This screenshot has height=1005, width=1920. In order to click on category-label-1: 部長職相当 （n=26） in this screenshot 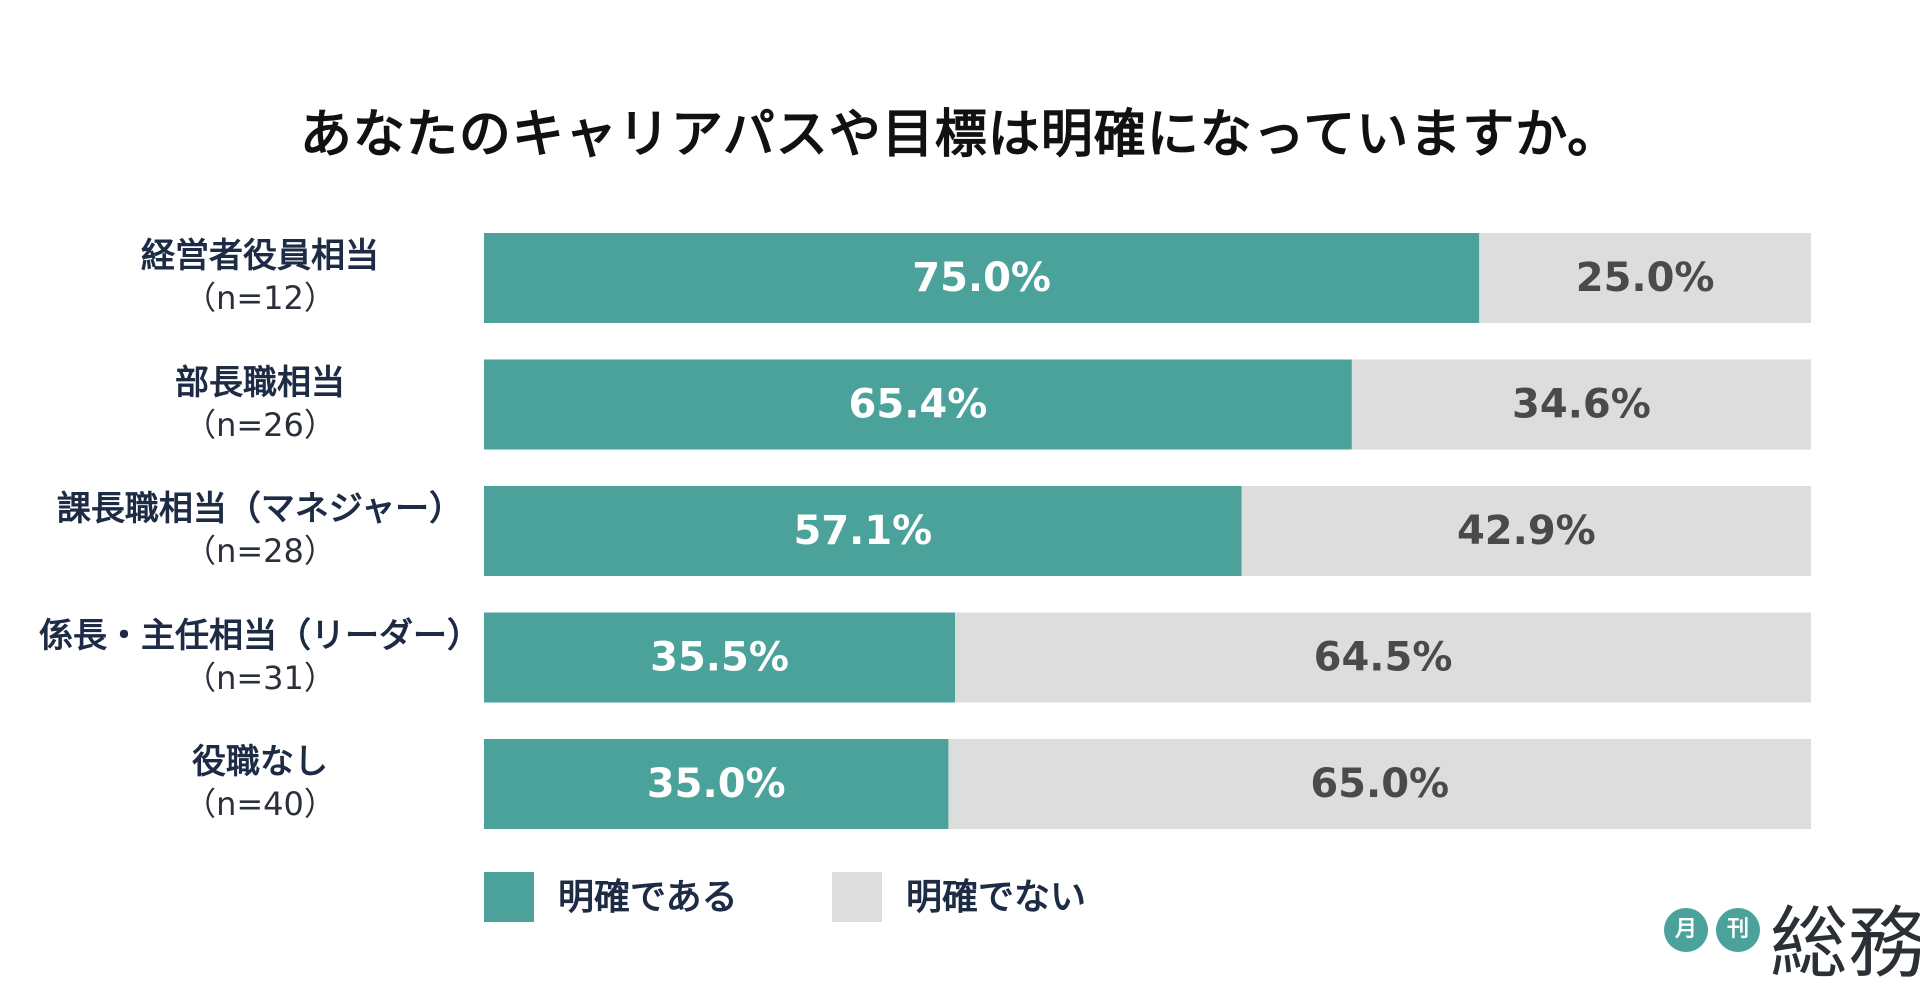, I will do `click(260, 404)`.